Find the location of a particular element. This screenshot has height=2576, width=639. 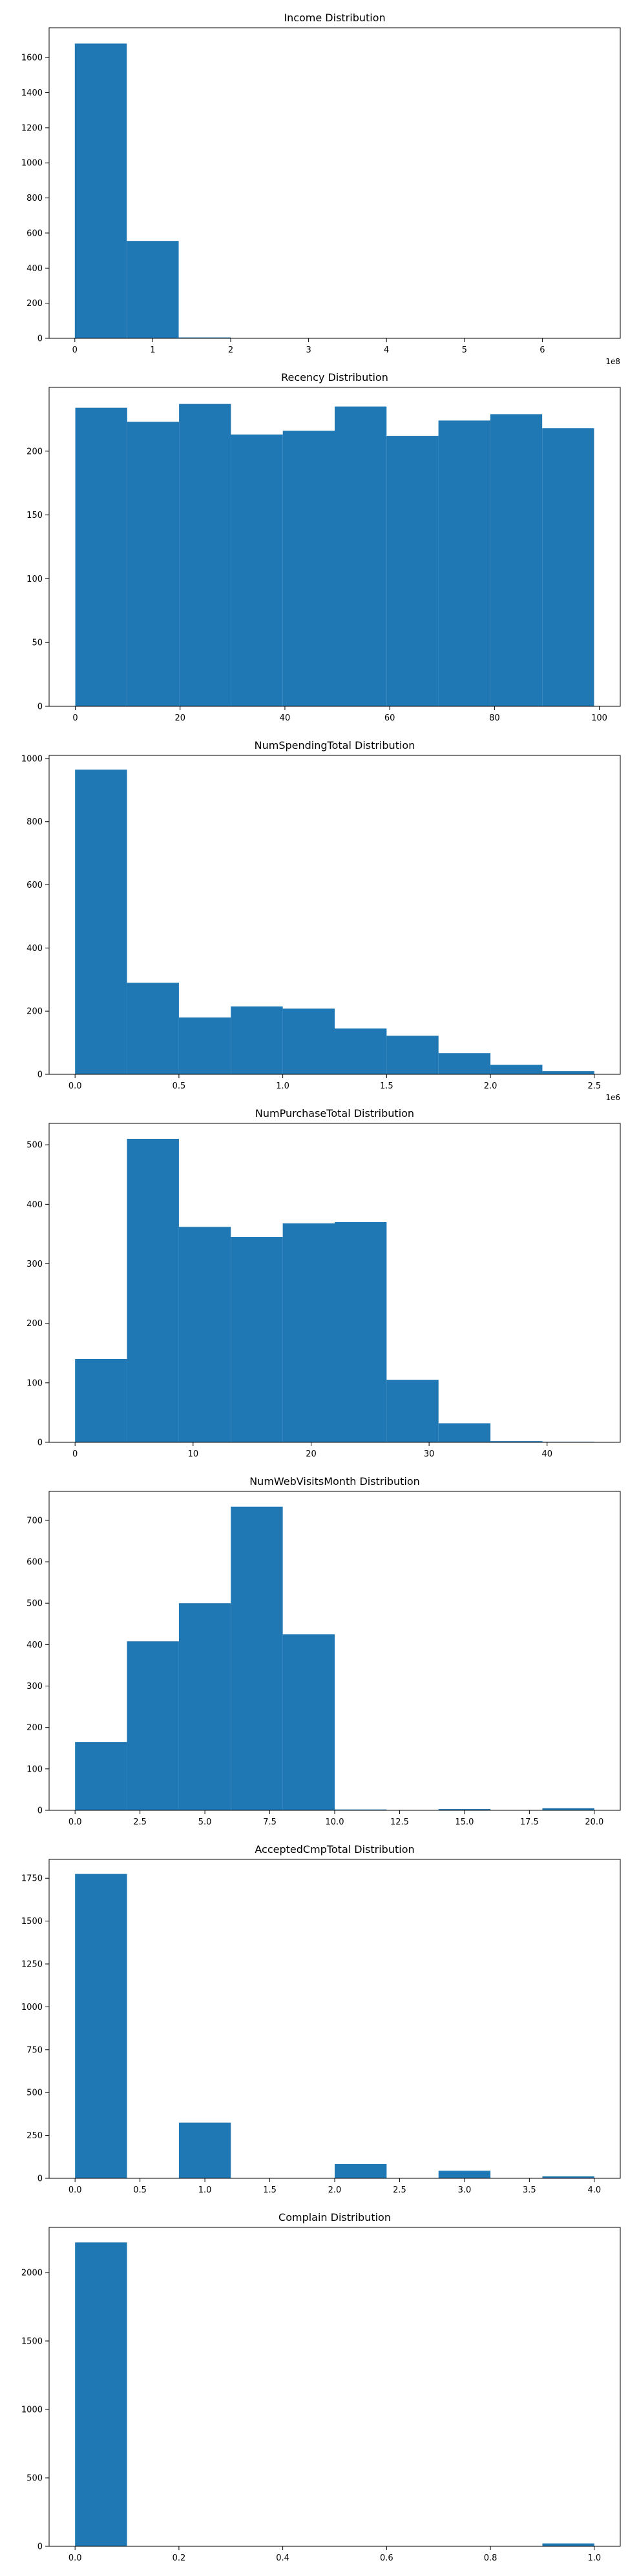

y-tick-label: 1200 is located at coordinates (32, 128).